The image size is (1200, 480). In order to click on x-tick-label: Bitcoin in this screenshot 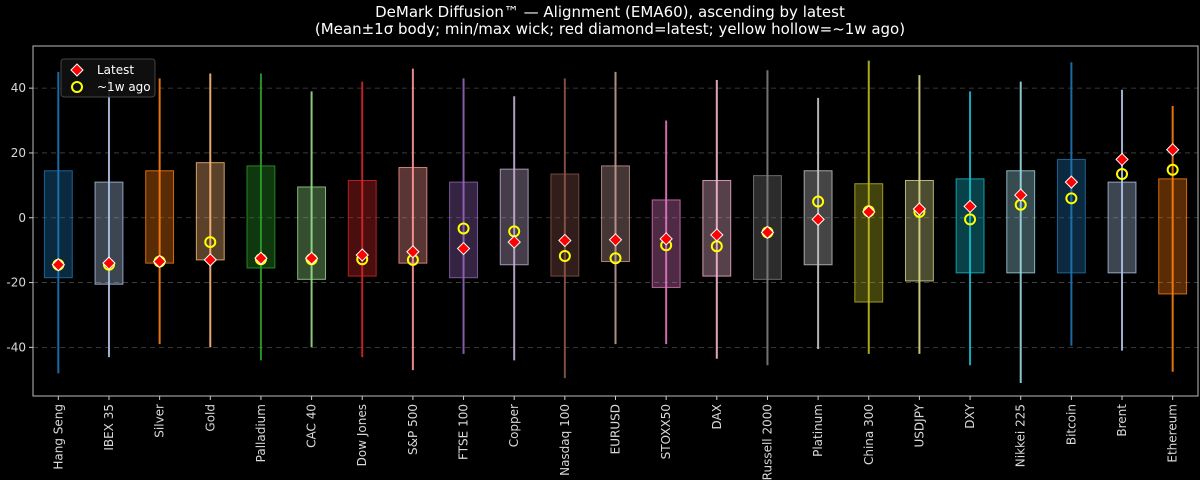, I will do `click(1071, 424)`.